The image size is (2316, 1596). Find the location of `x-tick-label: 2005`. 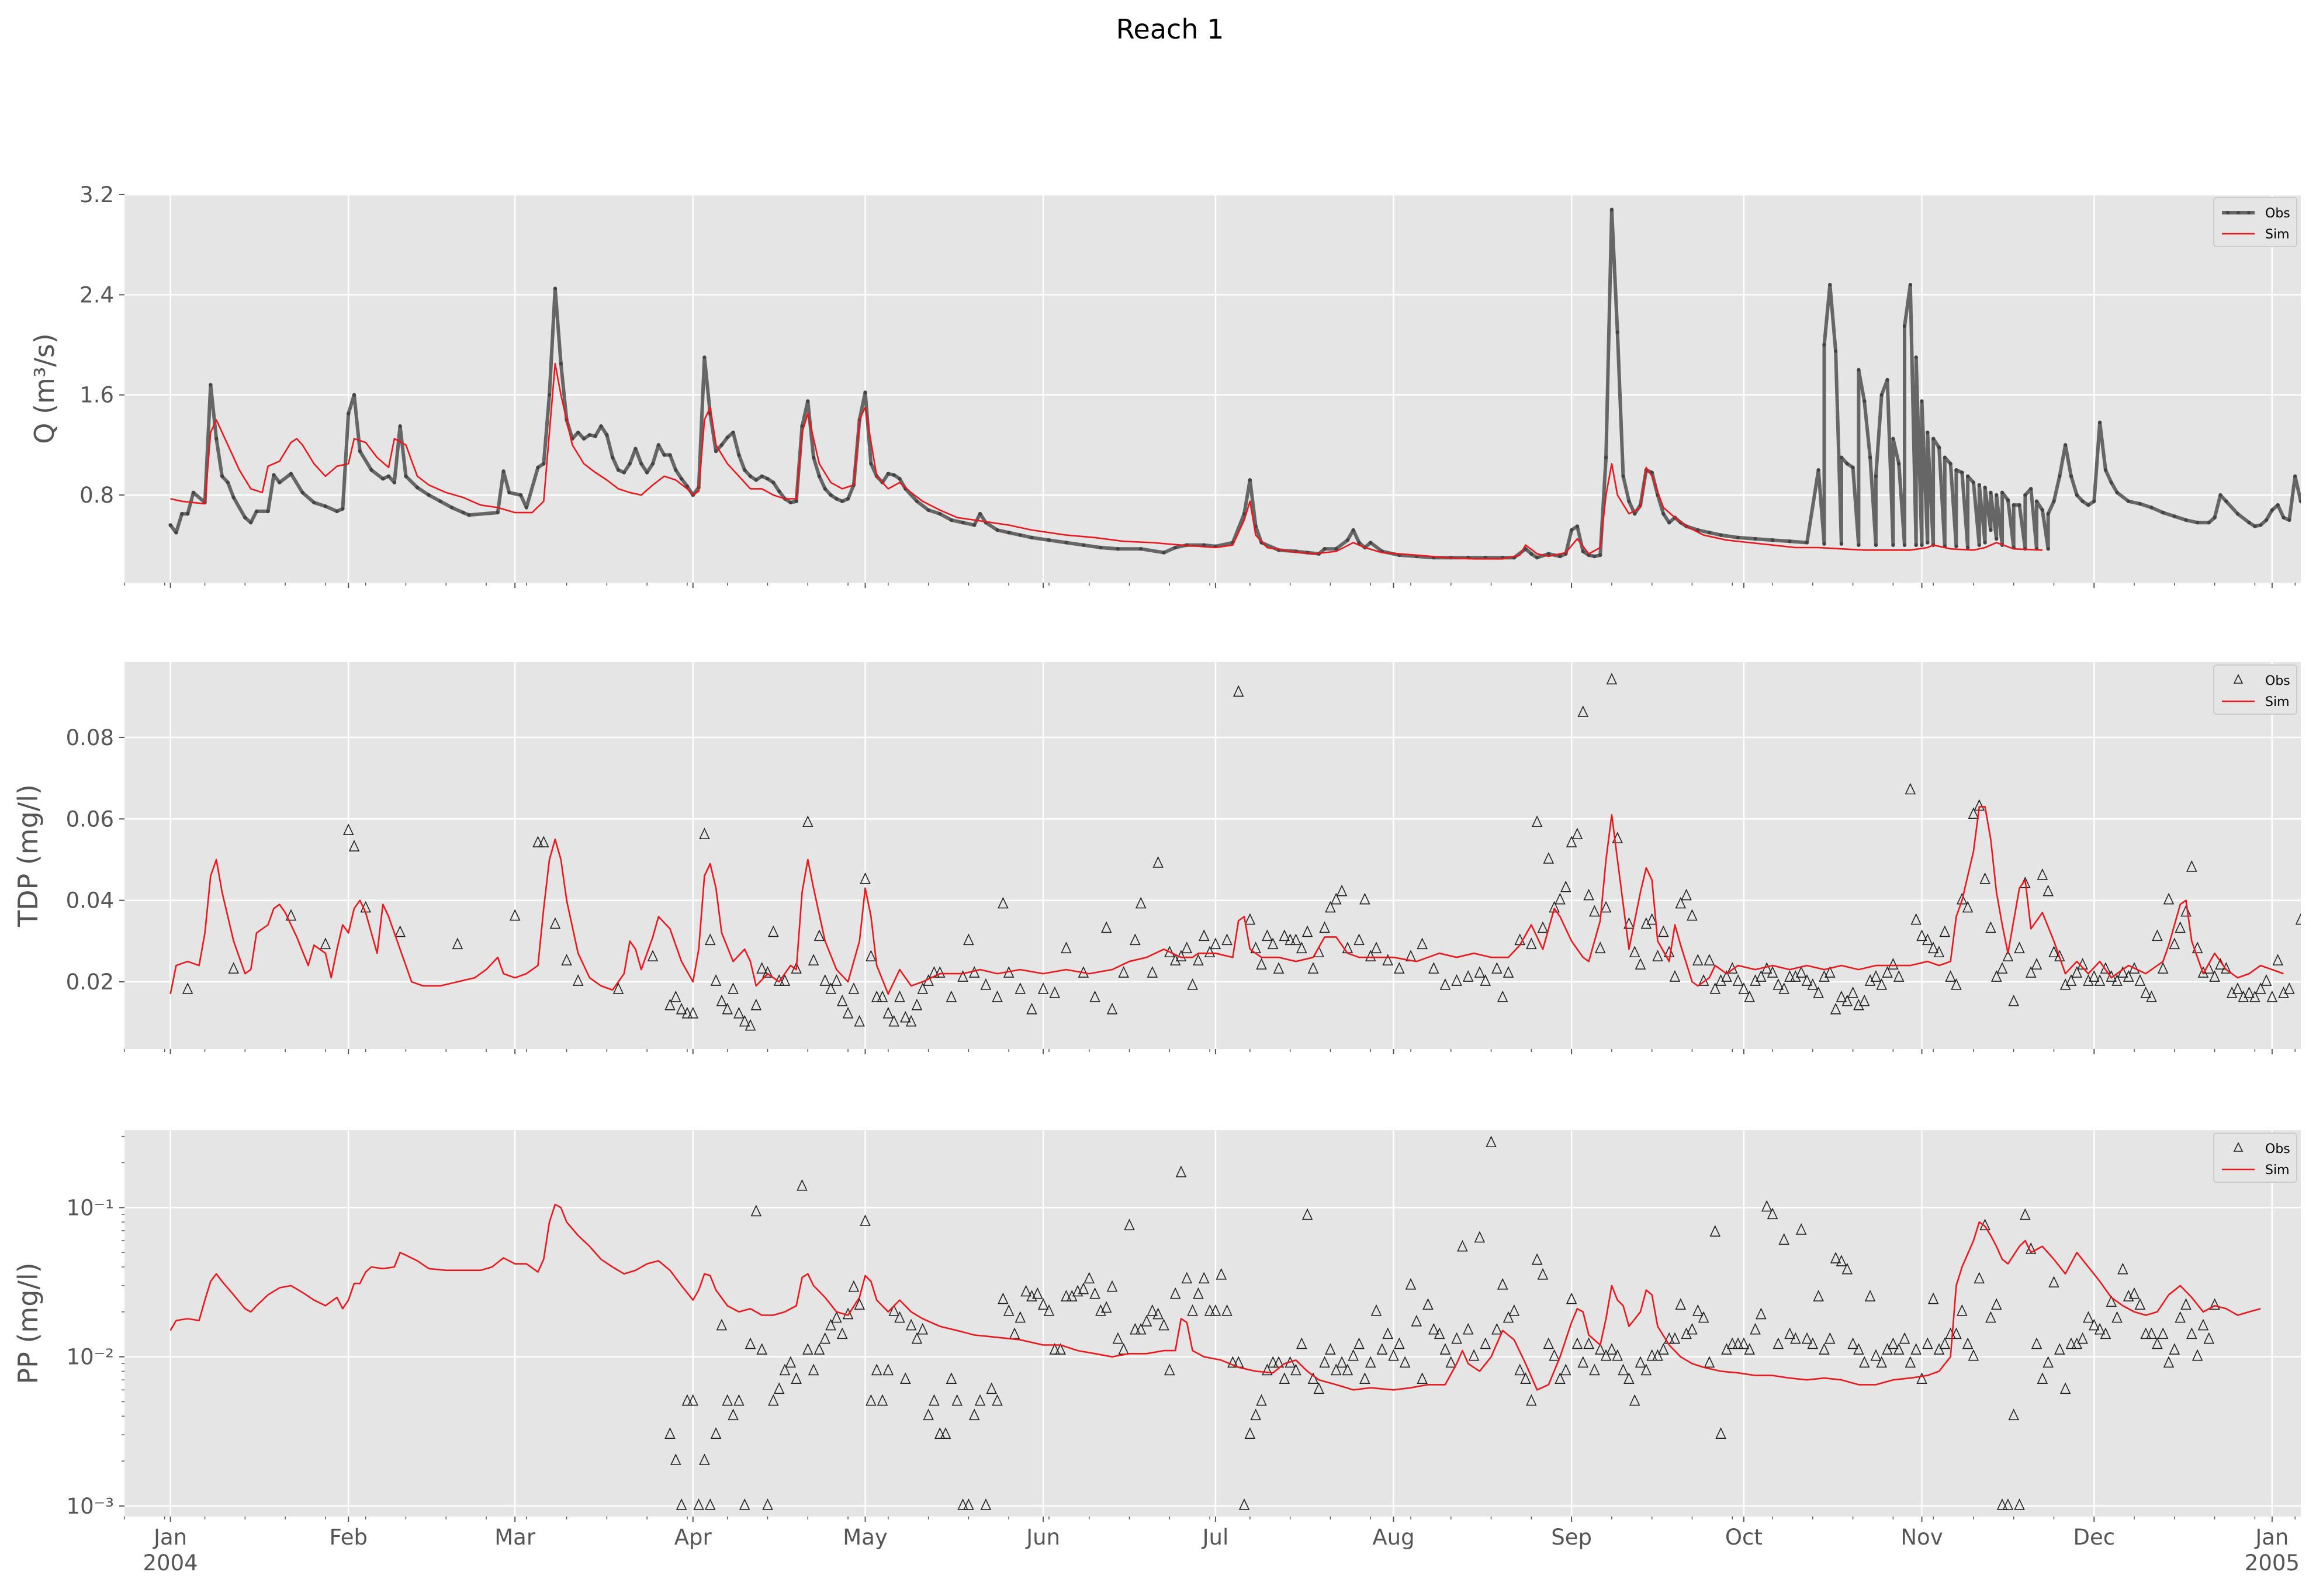

x-tick-label: 2005 is located at coordinates (2272, 1563).